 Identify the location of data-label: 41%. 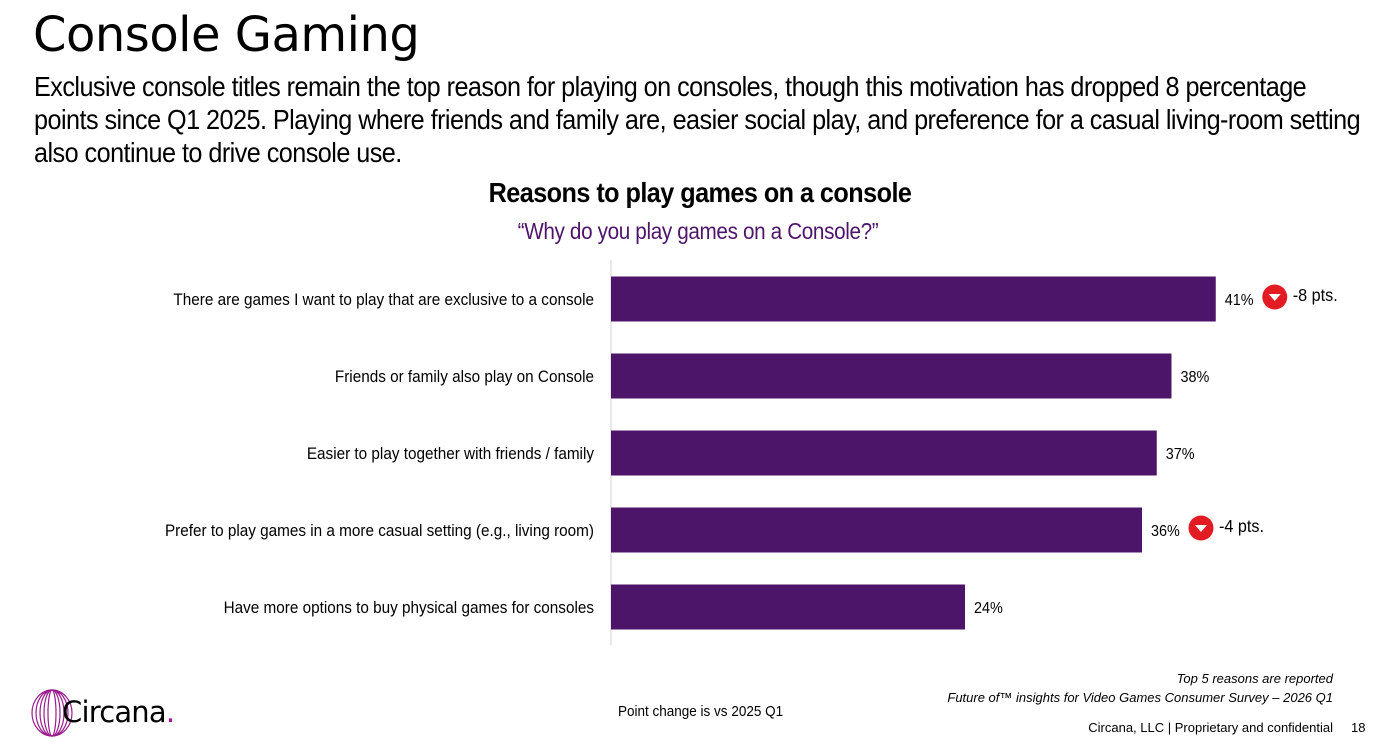
(1239, 300).